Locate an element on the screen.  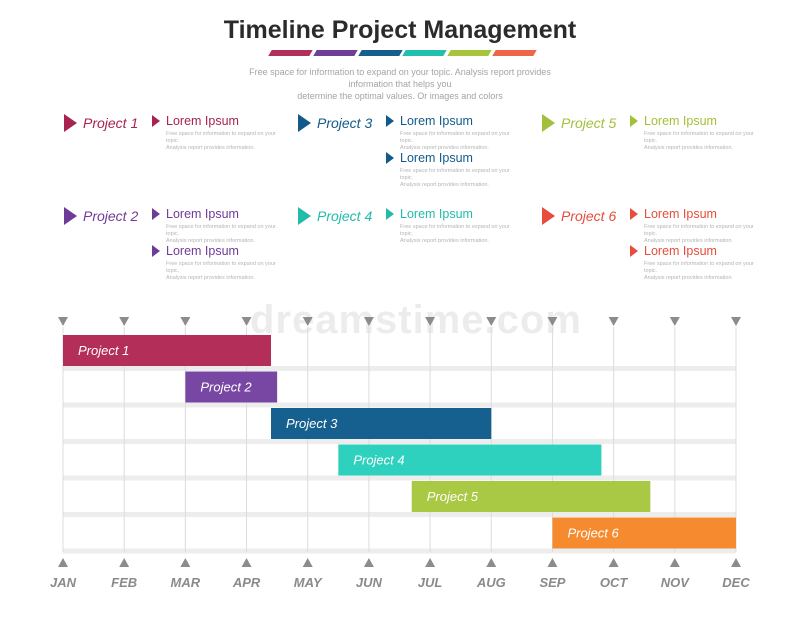
legend-project-1: Project 1 is located at coordinates (101, 123).